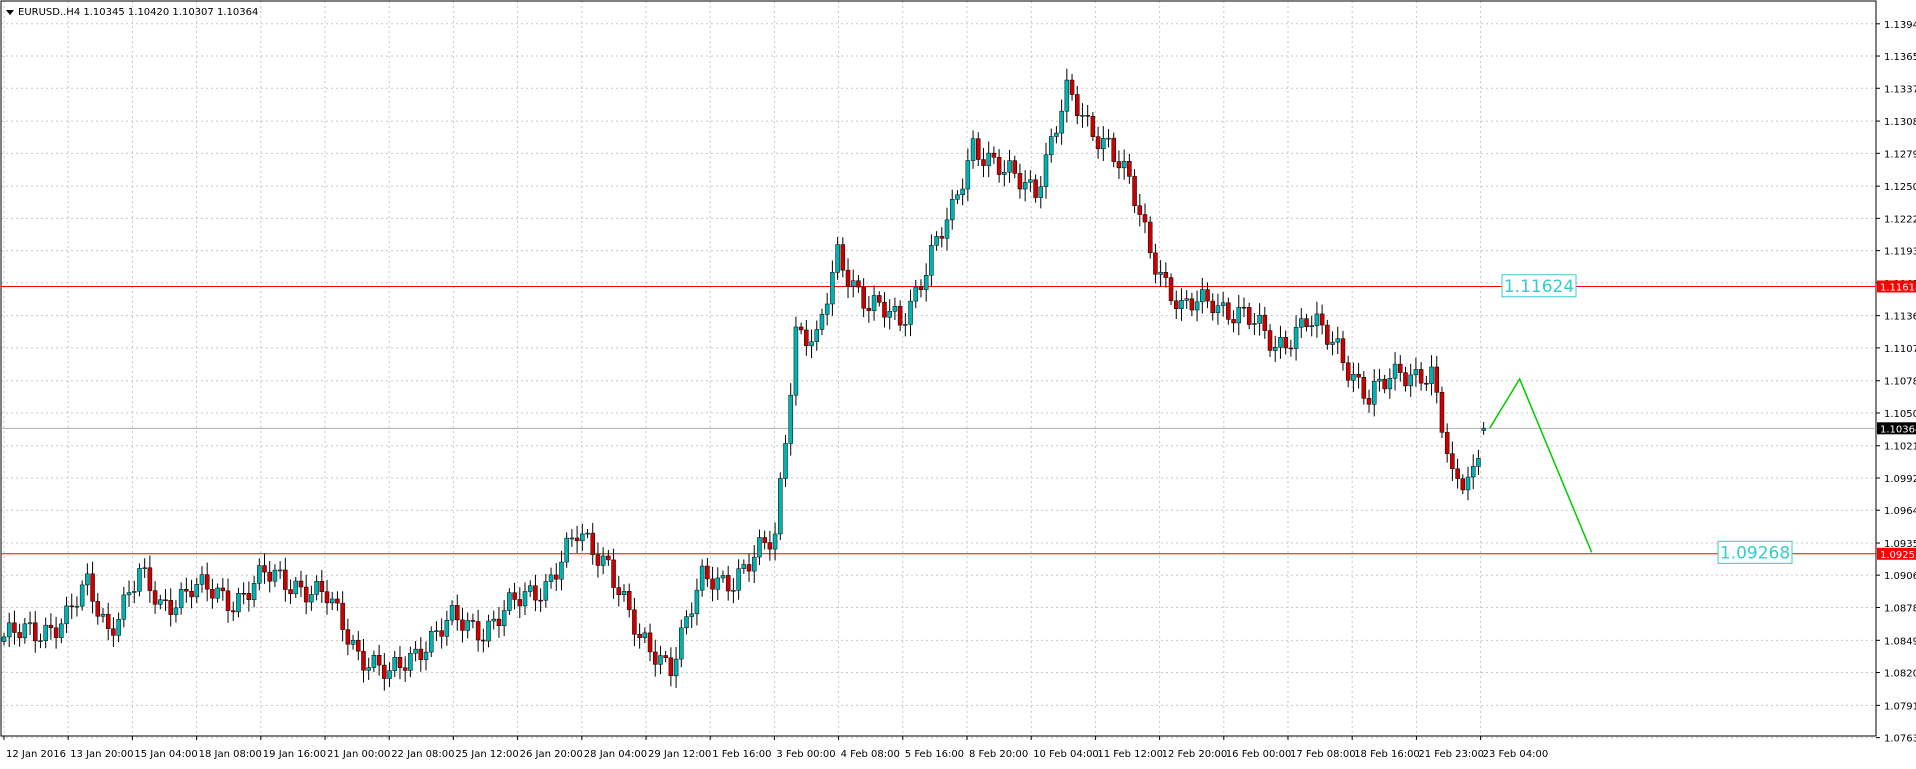  I want to click on current-price-tag-label: 1.10364, so click(1898, 429).